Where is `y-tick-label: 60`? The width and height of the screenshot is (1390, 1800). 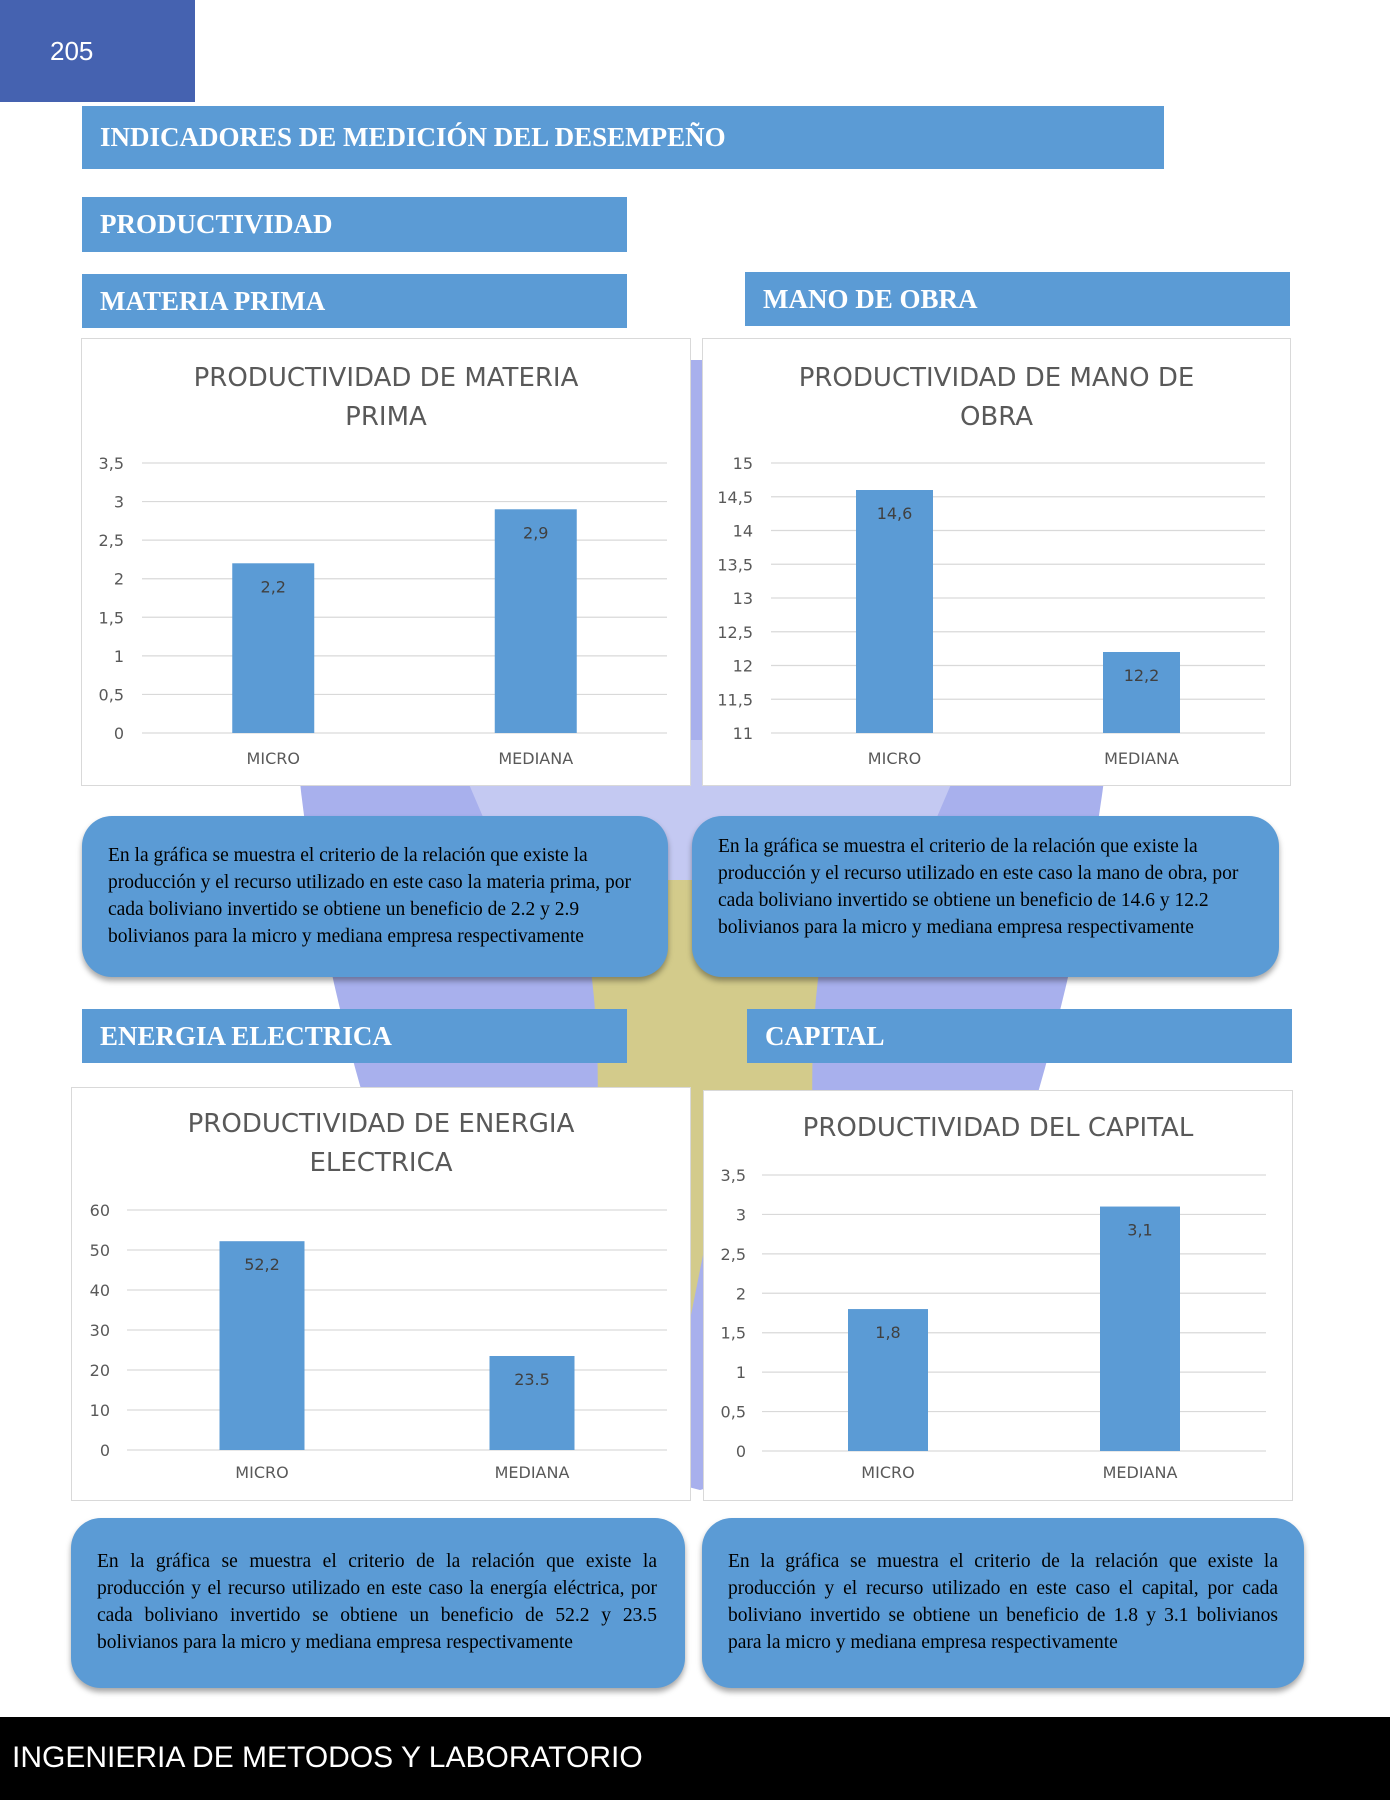 y-tick-label: 60 is located at coordinates (100, 1210).